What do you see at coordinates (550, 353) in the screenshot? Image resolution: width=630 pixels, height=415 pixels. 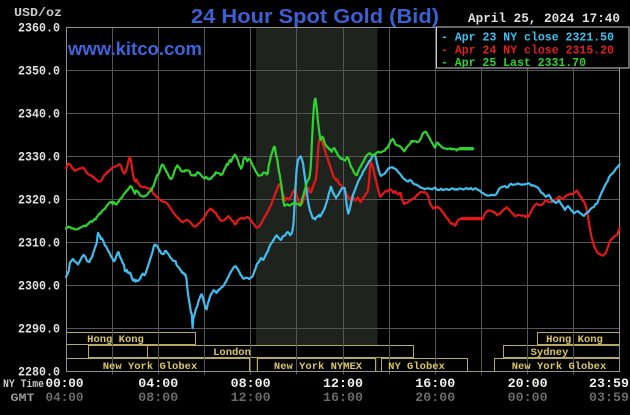 I see `svg-text: Sydney` at bounding box center [550, 353].